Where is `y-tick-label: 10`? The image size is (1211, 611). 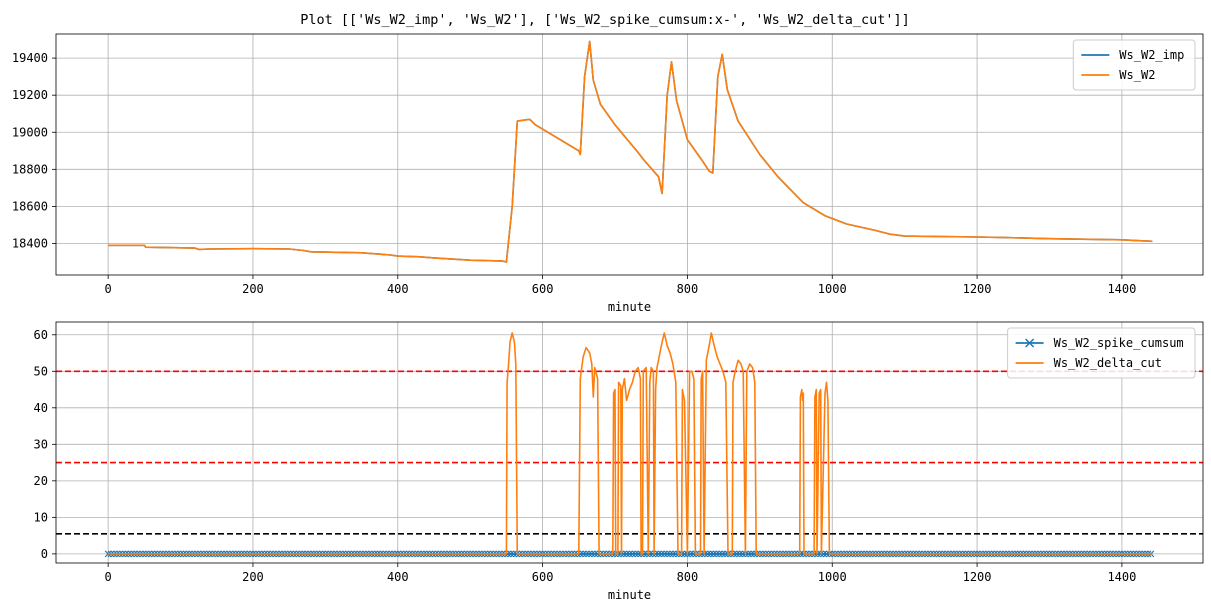 y-tick-label: 10 is located at coordinates (41, 517).